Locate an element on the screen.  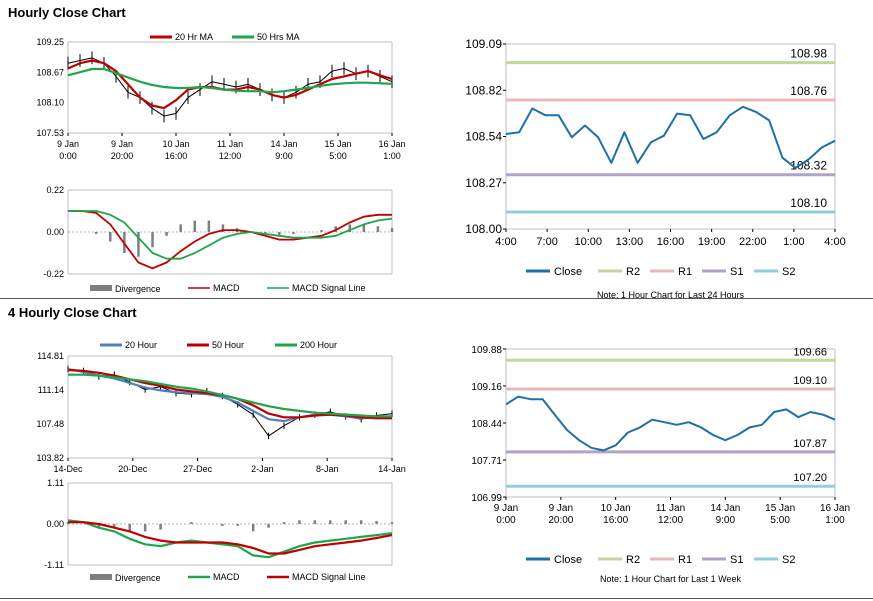
week-close-xtick-label: 5:00 is located at coordinates (780, 520).